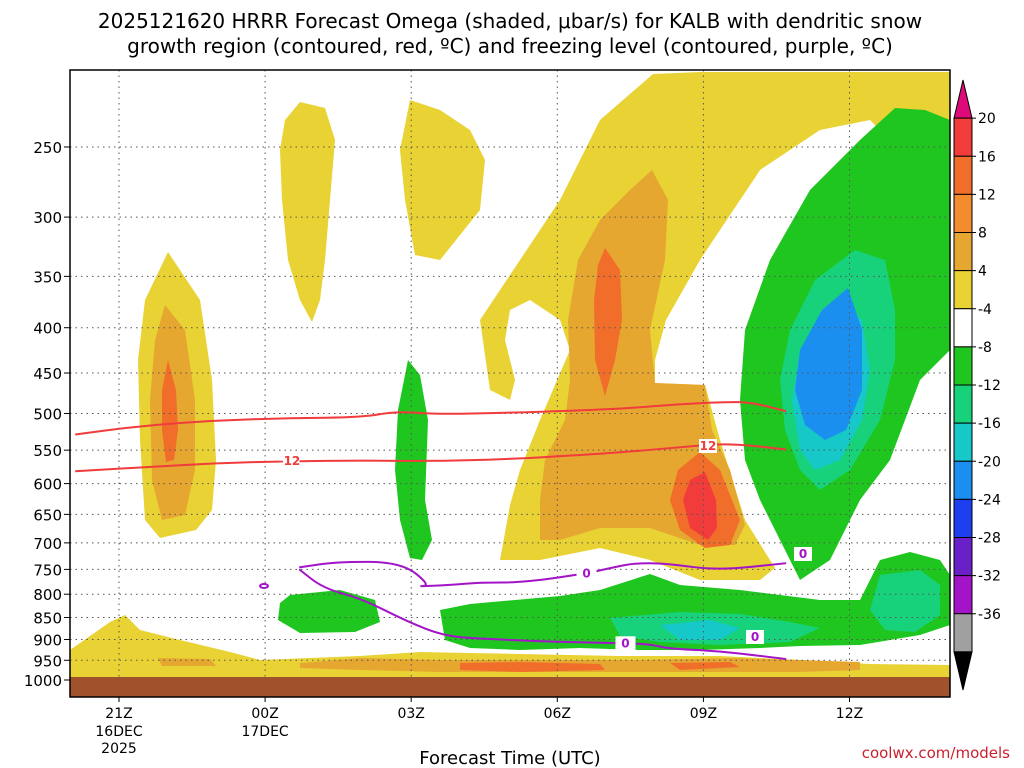  Describe the element at coordinates (264, 714) in the screenshot. I see `x-tick-label: 00Z` at that location.